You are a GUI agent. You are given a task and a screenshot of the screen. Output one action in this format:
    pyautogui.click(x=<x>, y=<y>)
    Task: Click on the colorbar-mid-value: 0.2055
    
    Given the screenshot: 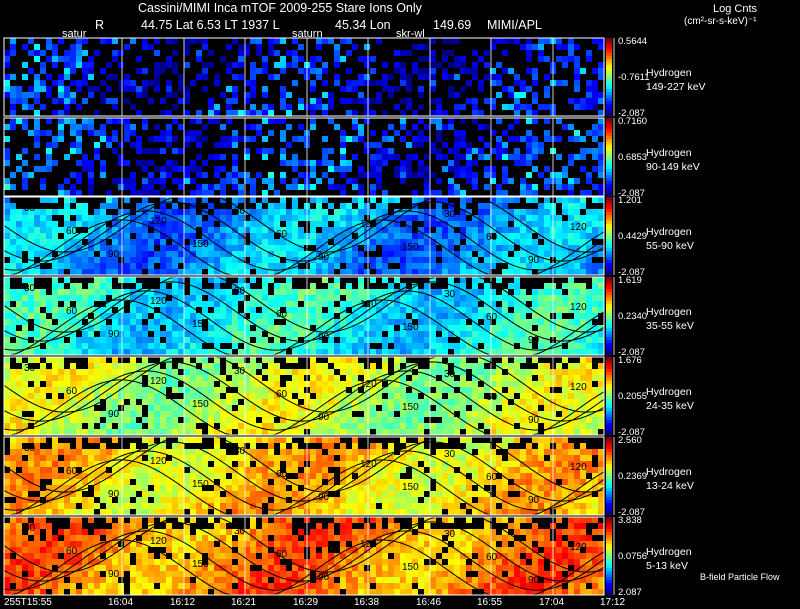 What is the action you would take?
    pyautogui.click(x=633, y=396)
    